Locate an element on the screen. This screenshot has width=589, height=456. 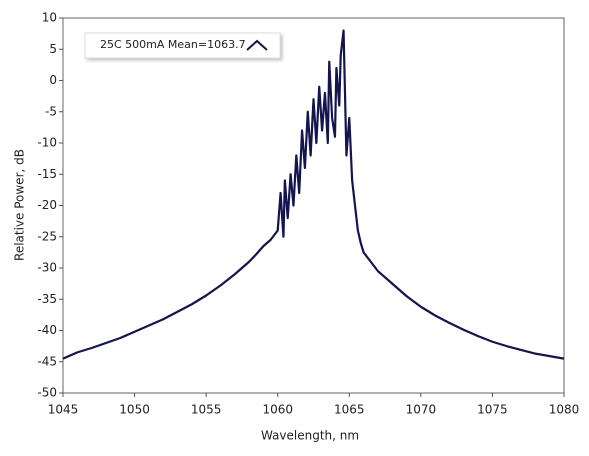
x-tick-label: 1045 is located at coordinates (63, 410).